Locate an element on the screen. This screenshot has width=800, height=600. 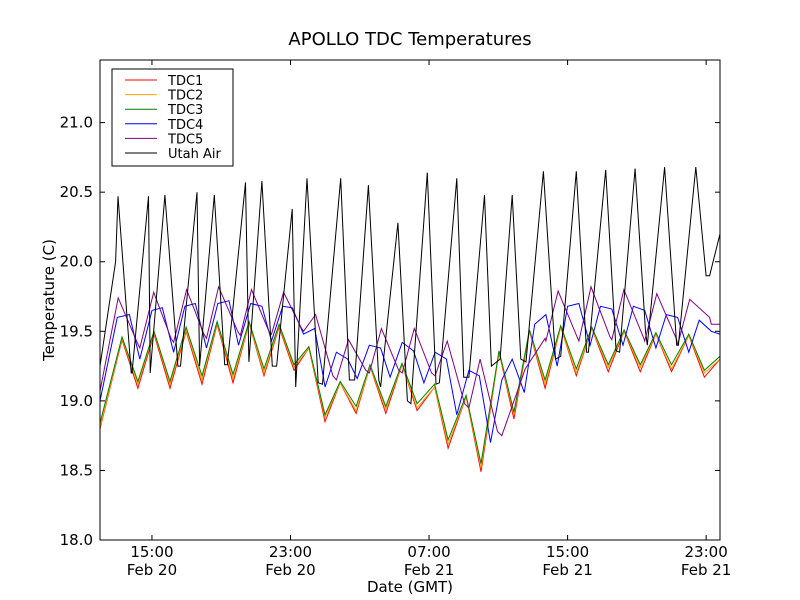
legend-frame is located at coordinates (172, 117).